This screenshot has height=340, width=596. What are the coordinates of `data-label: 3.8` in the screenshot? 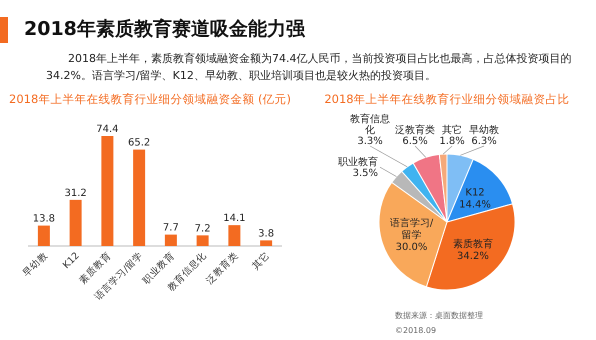 It's located at (266, 234).